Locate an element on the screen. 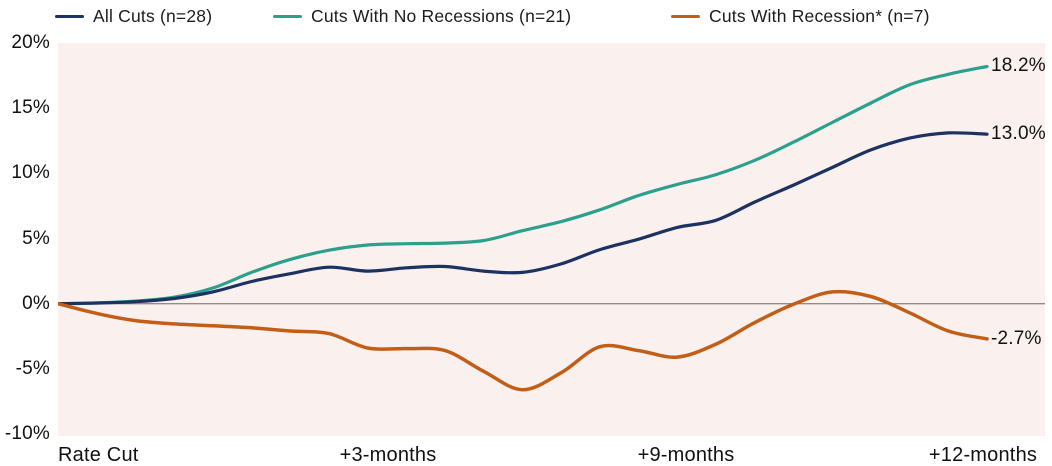  legend-item-recession: Cuts With Recession* (n=7) is located at coordinates (800, 16).